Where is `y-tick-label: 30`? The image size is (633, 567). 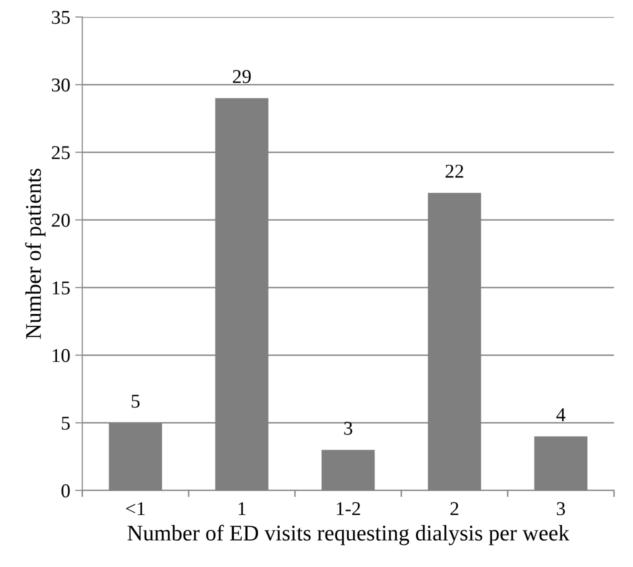
y-tick-label: 30 is located at coordinates (61, 85).